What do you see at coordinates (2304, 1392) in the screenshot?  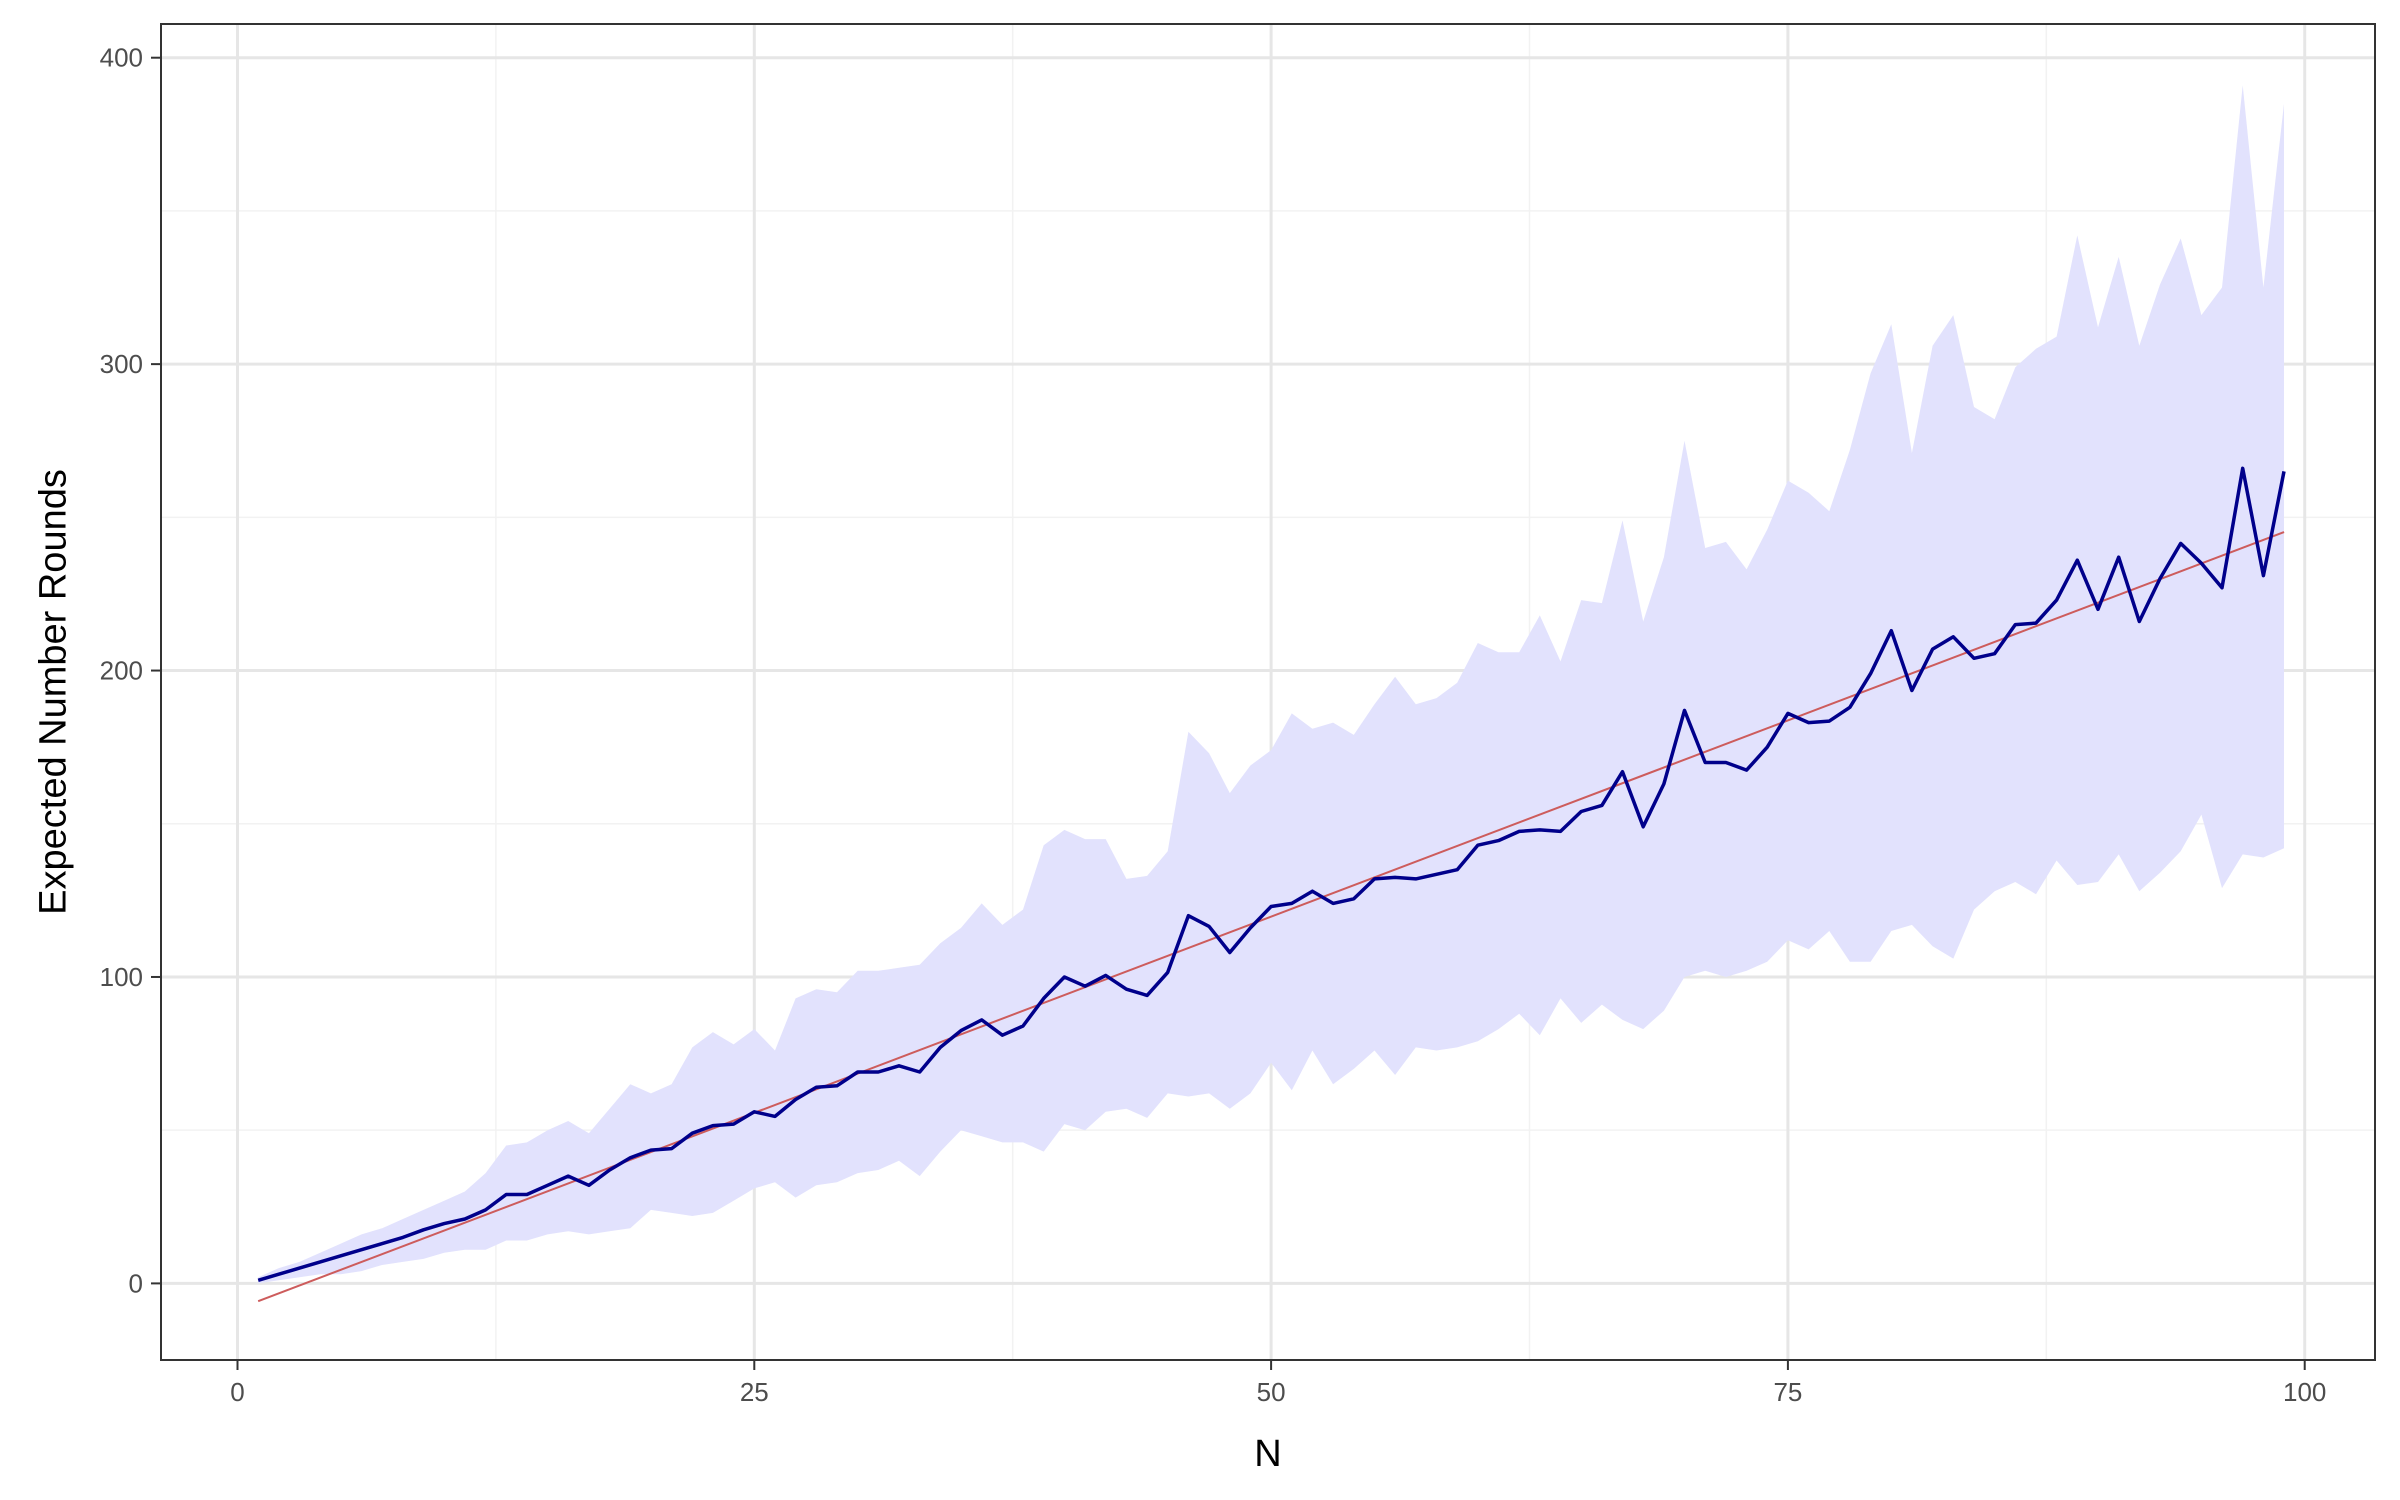 I see `x-tick-label: 100` at bounding box center [2304, 1392].